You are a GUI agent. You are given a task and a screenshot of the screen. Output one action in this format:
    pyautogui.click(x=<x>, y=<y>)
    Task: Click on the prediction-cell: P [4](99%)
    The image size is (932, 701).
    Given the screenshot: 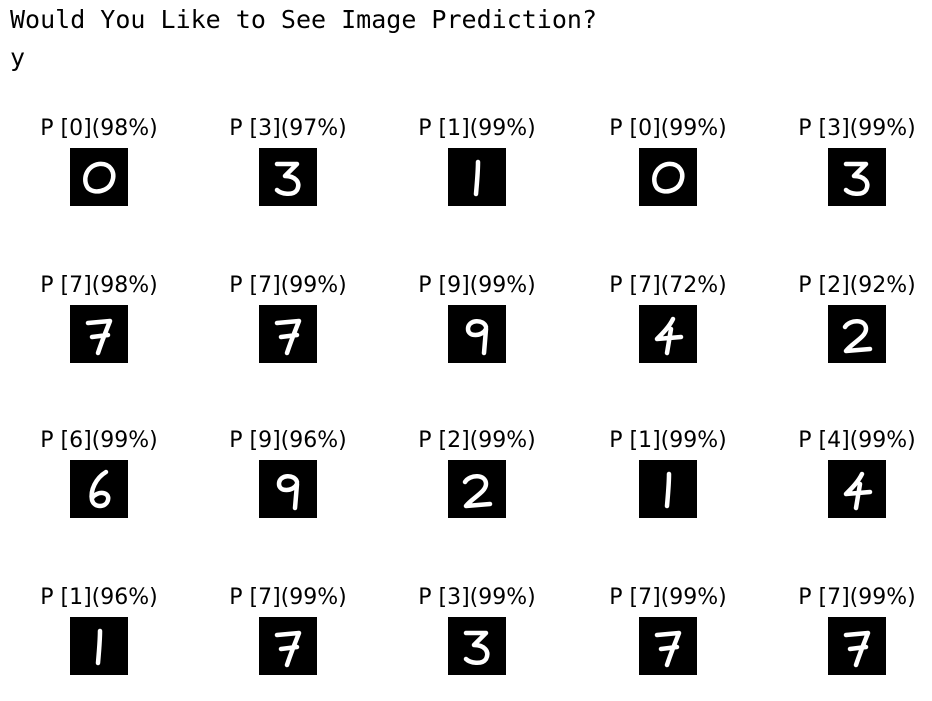 What is the action you would take?
    pyautogui.click(x=852, y=477)
    